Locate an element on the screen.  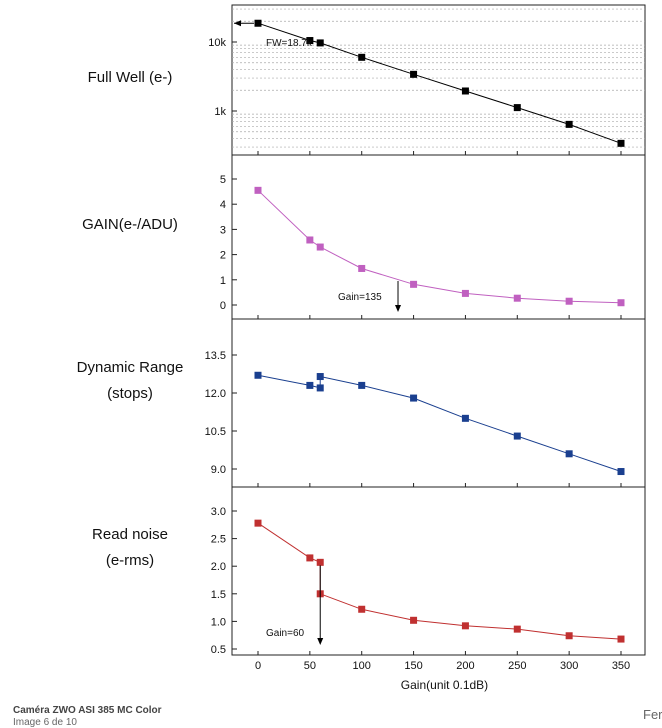
x-tick-label: 300 is located at coordinates (569, 666).